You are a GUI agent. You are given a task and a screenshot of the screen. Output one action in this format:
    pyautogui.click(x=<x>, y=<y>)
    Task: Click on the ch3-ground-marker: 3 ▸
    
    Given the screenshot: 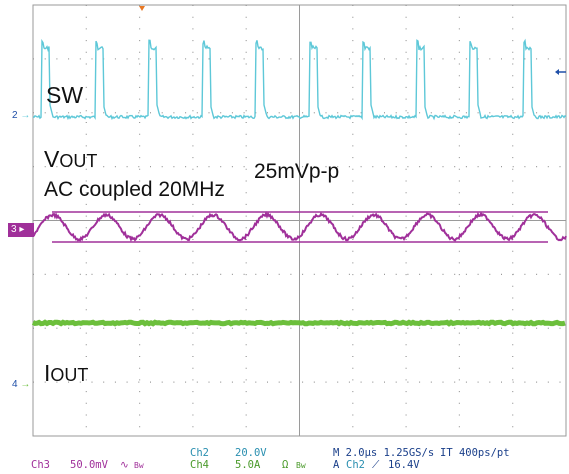 What is the action you would take?
    pyautogui.click(x=21, y=230)
    